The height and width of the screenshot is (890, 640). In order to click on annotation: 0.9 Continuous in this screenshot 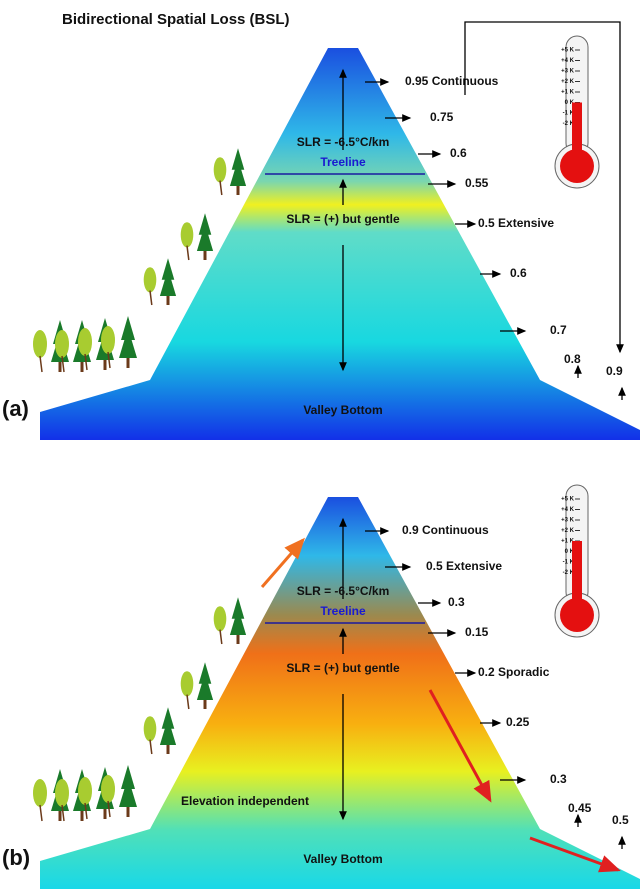, I will do `click(445, 530)`.